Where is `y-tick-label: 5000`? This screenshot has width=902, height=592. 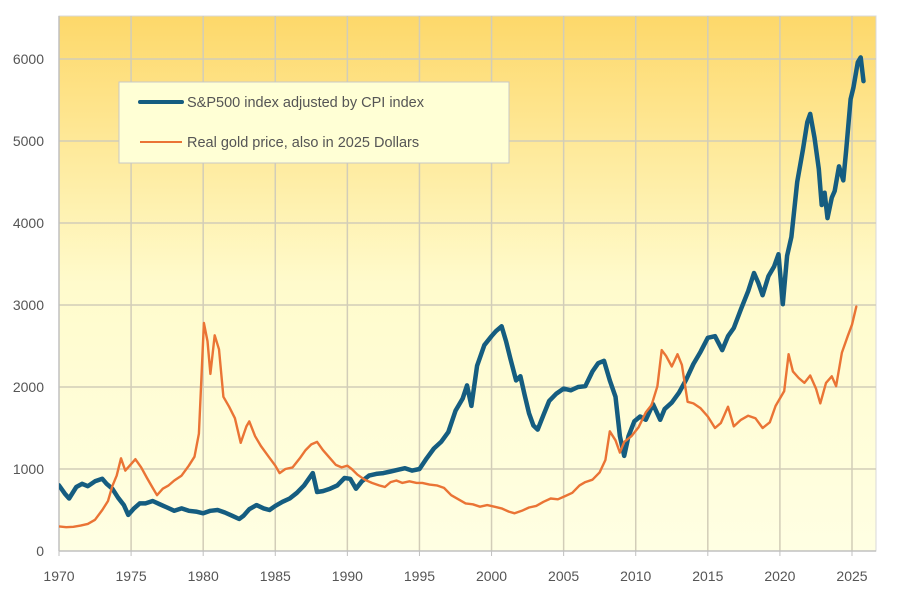 y-tick-label: 5000 is located at coordinates (28, 141).